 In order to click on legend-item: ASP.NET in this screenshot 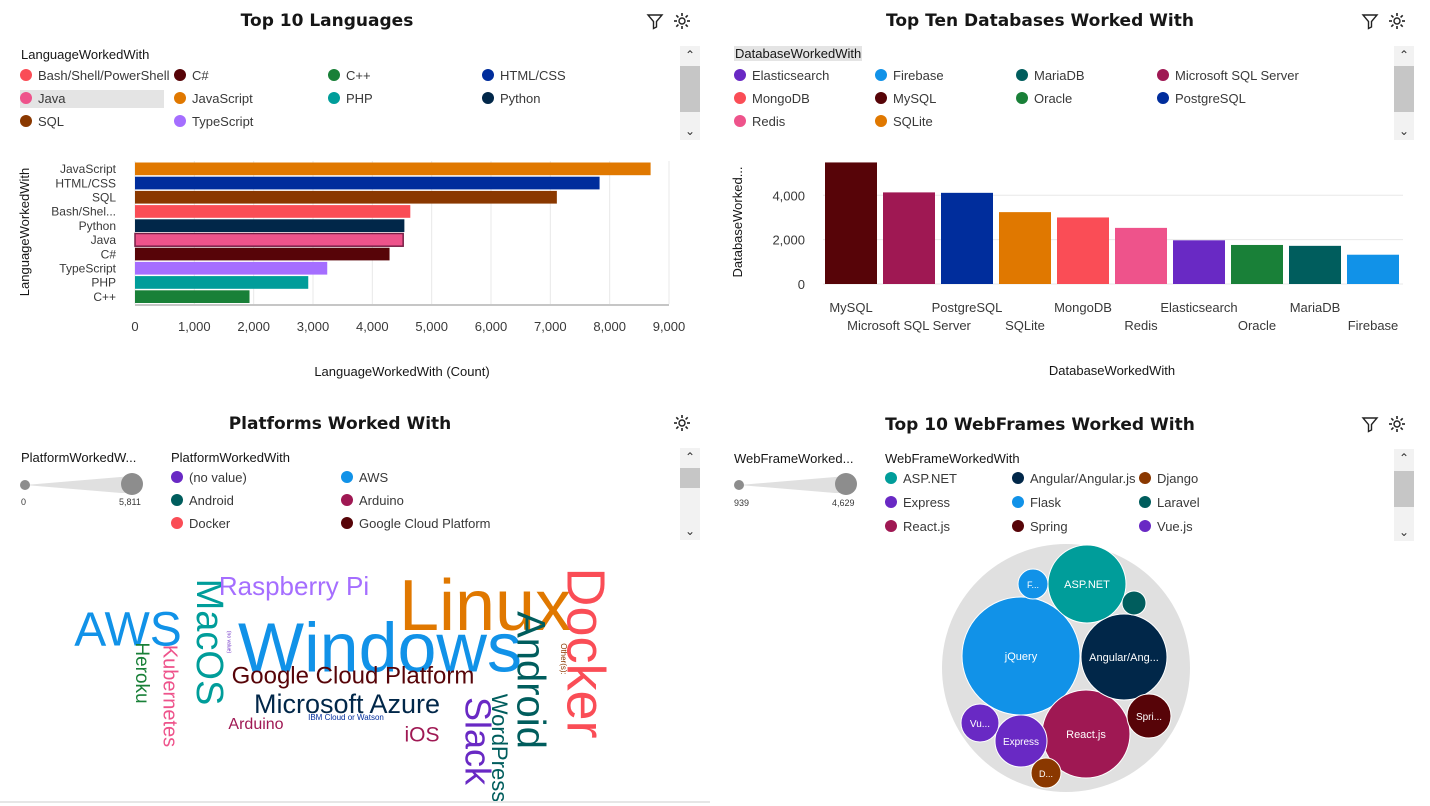, I will do `click(921, 479)`.